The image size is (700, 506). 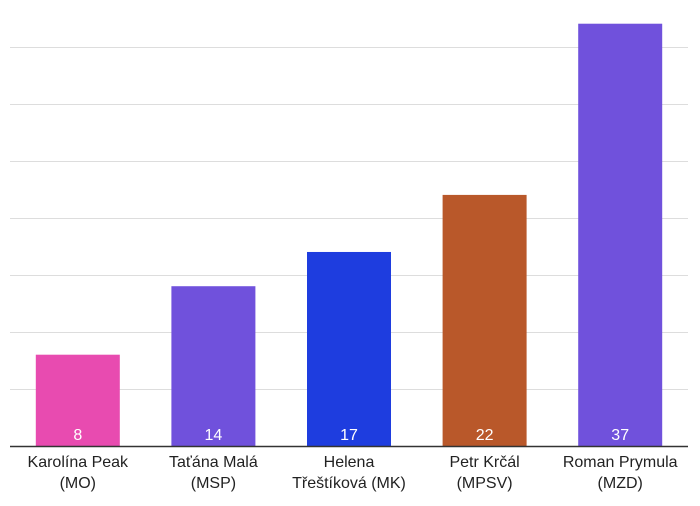 I want to click on category-label: Karolína Peak (MO), so click(x=79, y=473).